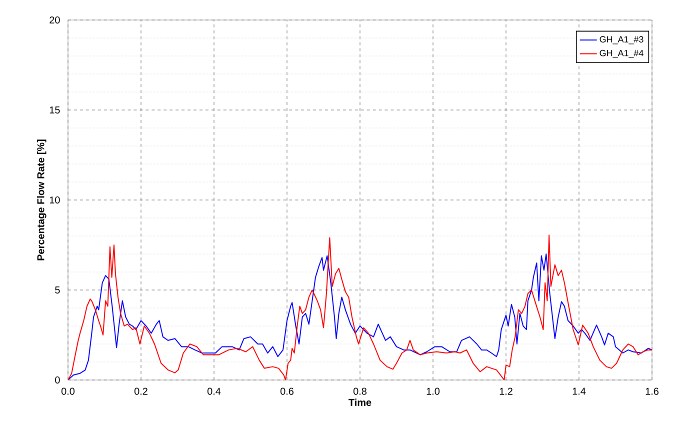  What do you see at coordinates (41, 200) in the screenshot?
I see `y-axis-title: Percentage Flow Rate [%]` at bounding box center [41, 200].